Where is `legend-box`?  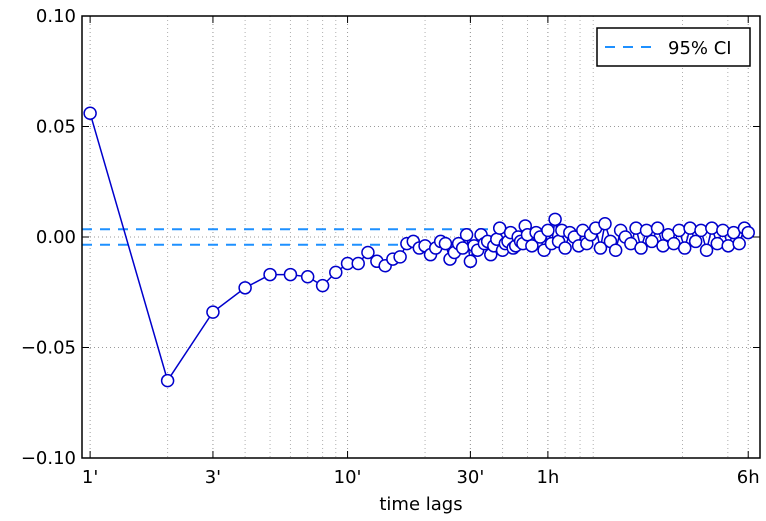
legend-box is located at coordinates (673, 47).